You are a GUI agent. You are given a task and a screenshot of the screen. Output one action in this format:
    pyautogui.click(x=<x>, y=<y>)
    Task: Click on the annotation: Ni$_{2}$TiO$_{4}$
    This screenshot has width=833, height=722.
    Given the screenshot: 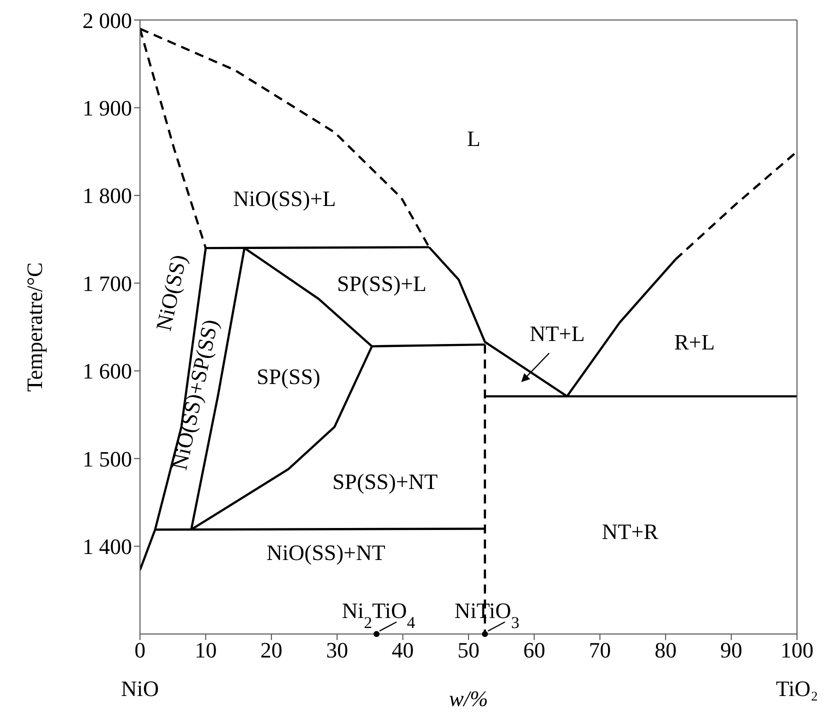 What is the action you would take?
    pyautogui.click(x=379, y=615)
    